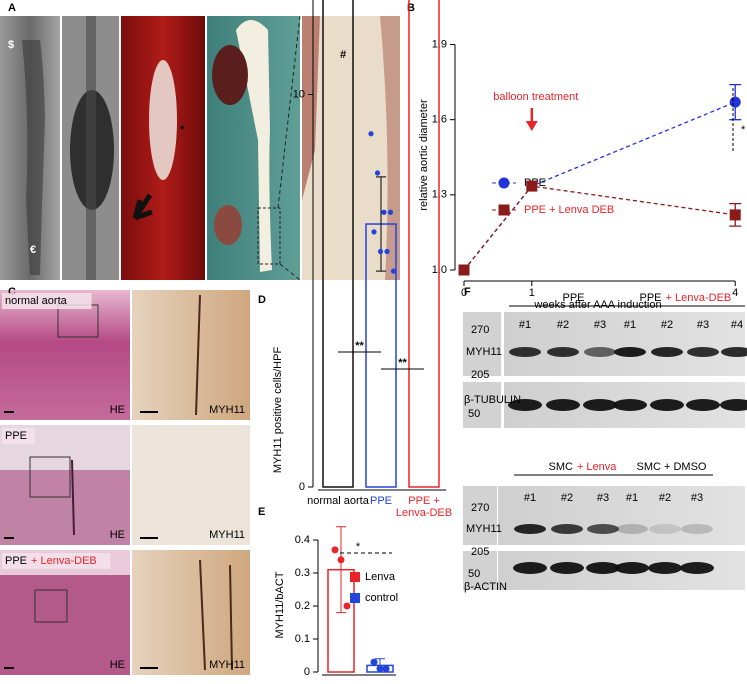  What do you see at coordinates (597, 467) in the screenshot?
I see `group-label-part: + Lenva` at bounding box center [597, 467].